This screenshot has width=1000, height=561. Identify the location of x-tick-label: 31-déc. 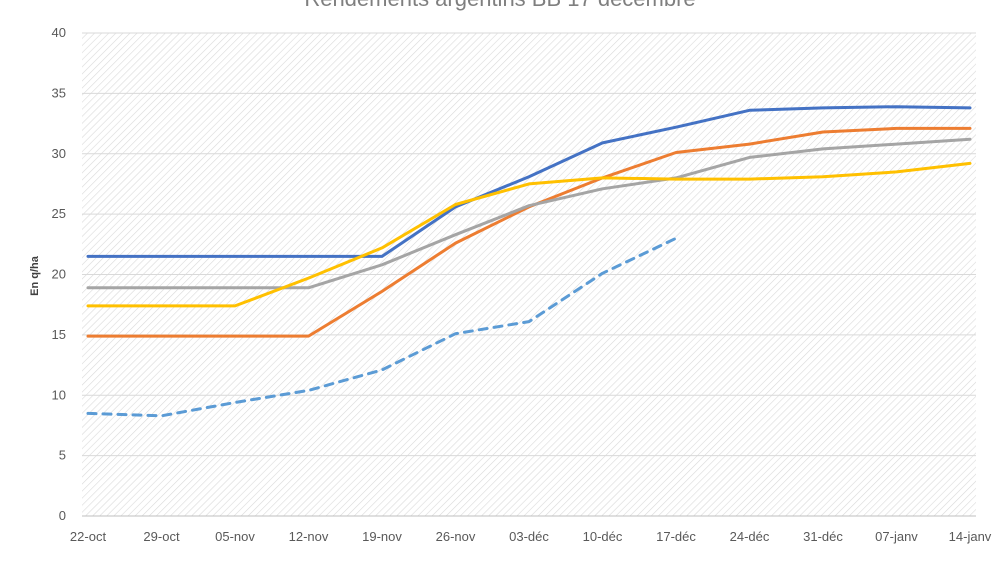
(823, 536).